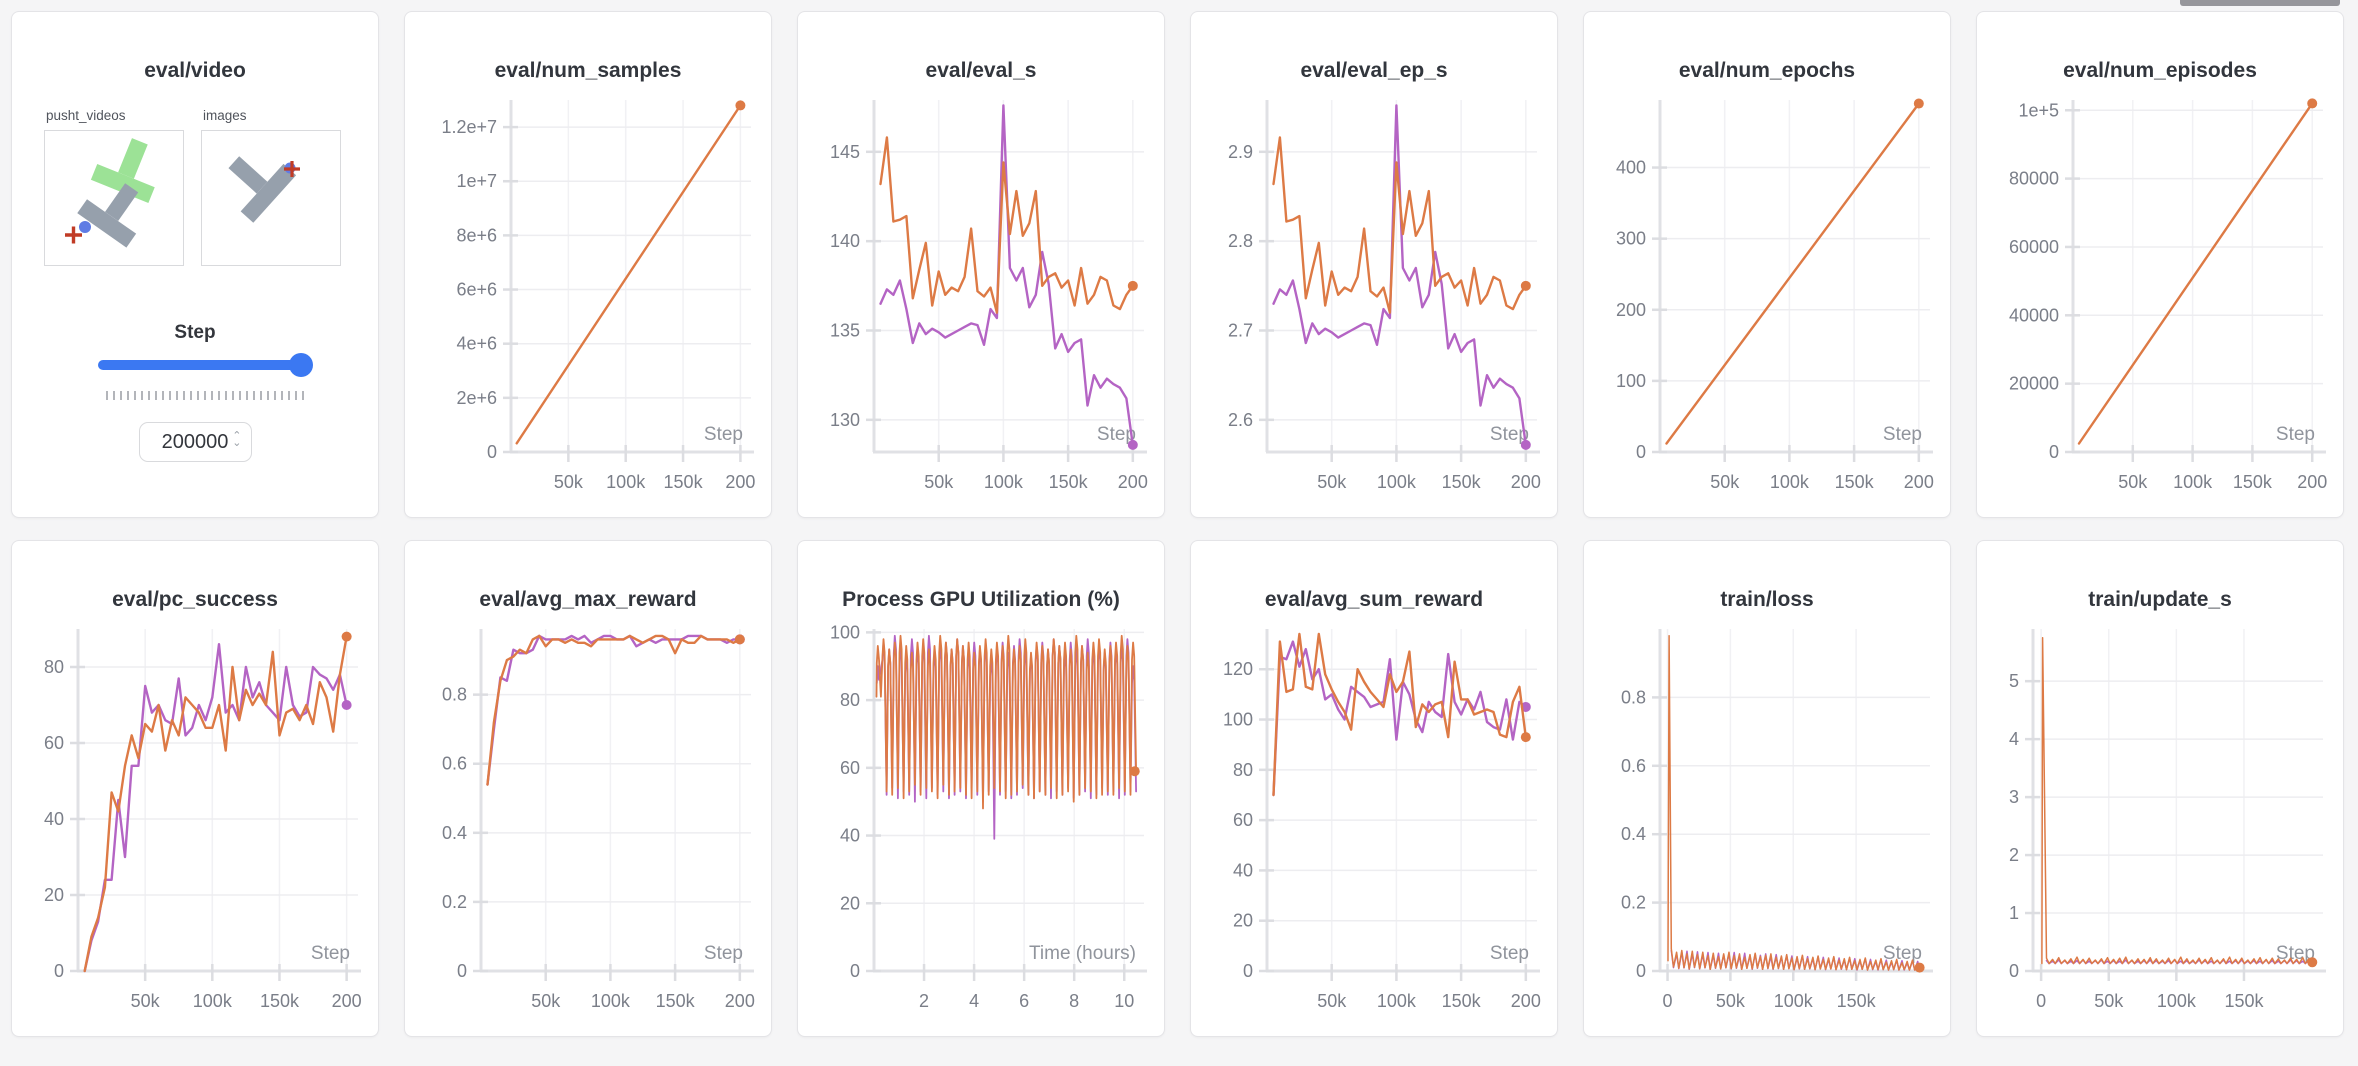 This screenshot has height=1066, width=2358. I want to click on panel-train-update-s: train/update_s 0 50k 100k 150k 0 1 2 3 4 5 Step, so click(2160, 788).